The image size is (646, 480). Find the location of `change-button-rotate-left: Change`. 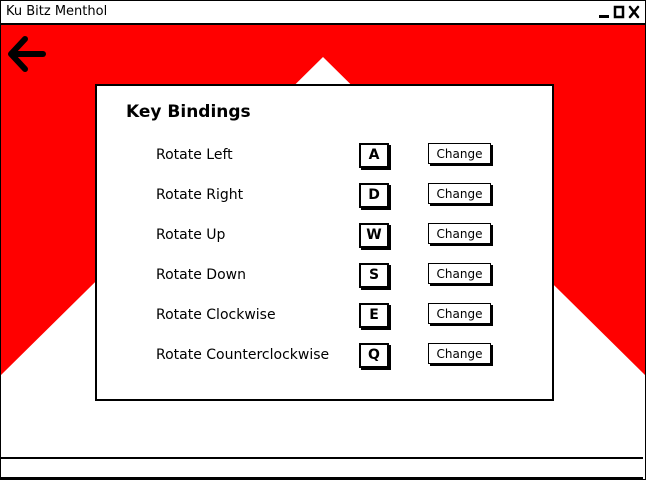

change-button-rotate-left: Change is located at coordinates (459, 153).